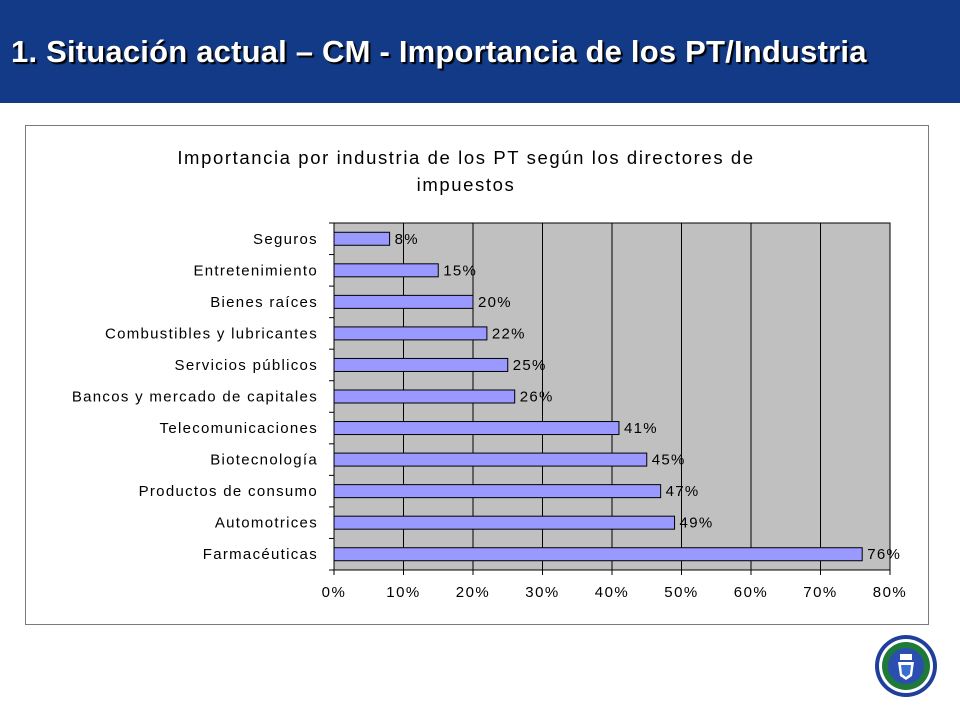 This screenshot has width=960, height=720. What do you see at coordinates (820, 592) in the screenshot?
I see `x-tick-label: 70%` at bounding box center [820, 592].